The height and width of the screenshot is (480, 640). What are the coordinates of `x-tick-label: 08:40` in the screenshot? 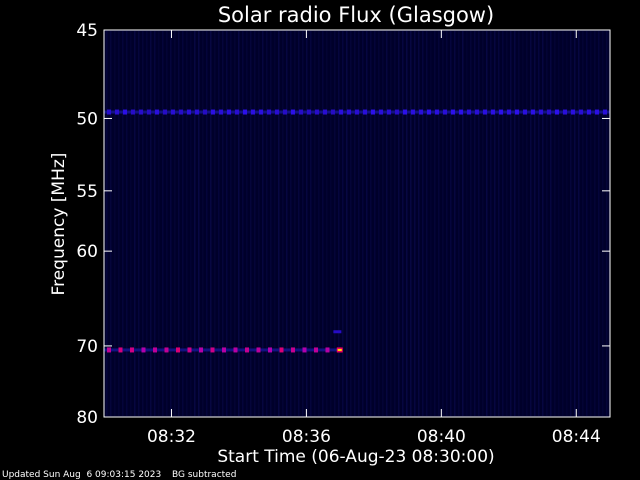 It's located at (441, 437).